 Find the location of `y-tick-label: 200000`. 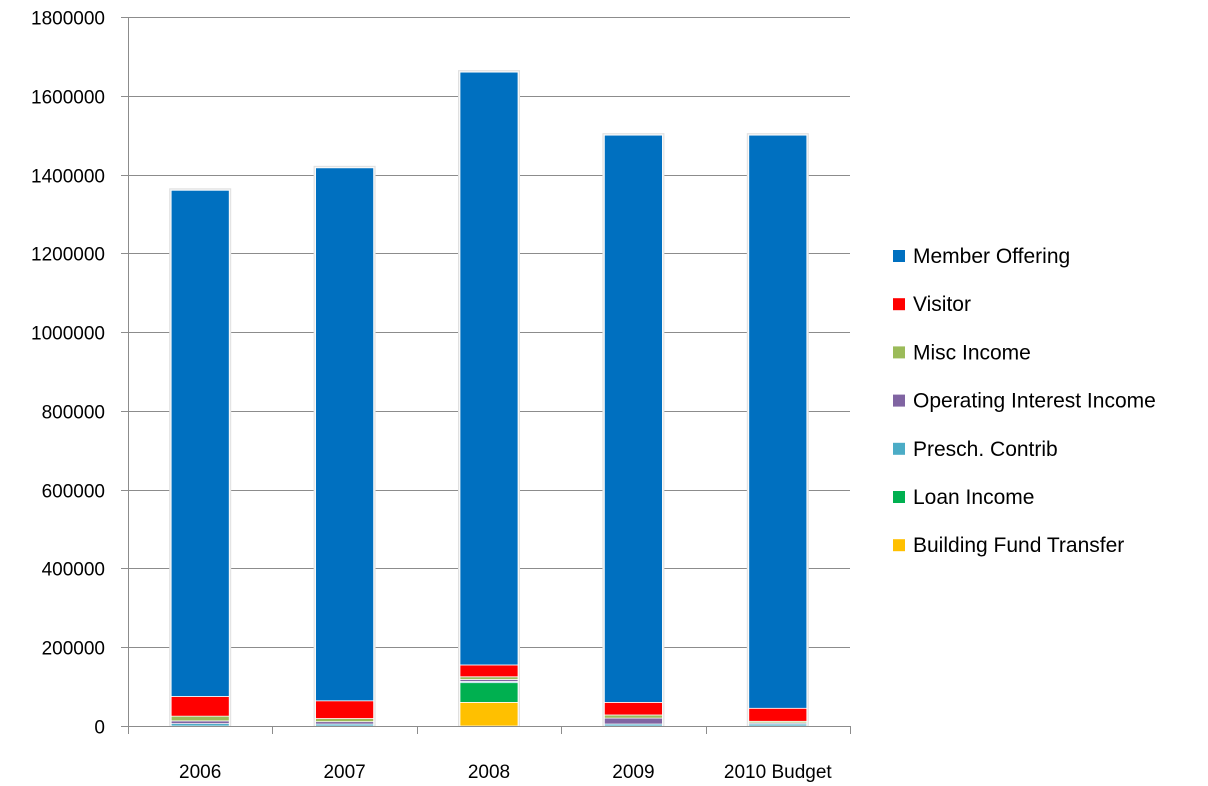

y-tick-label: 200000 is located at coordinates (73, 649).